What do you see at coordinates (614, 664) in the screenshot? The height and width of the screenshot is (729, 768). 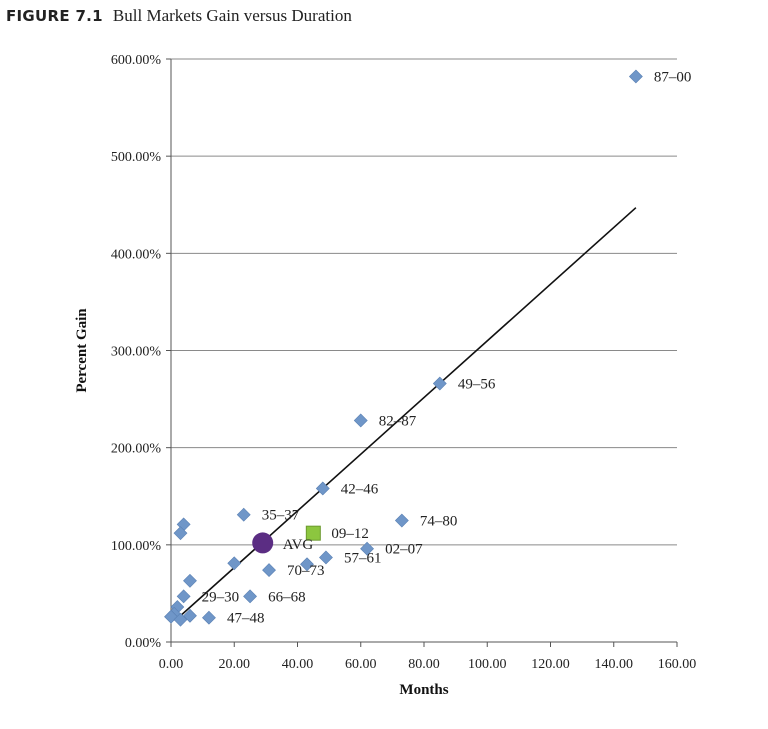 I see `x-tick-label: 140.00` at bounding box center [614, 664].